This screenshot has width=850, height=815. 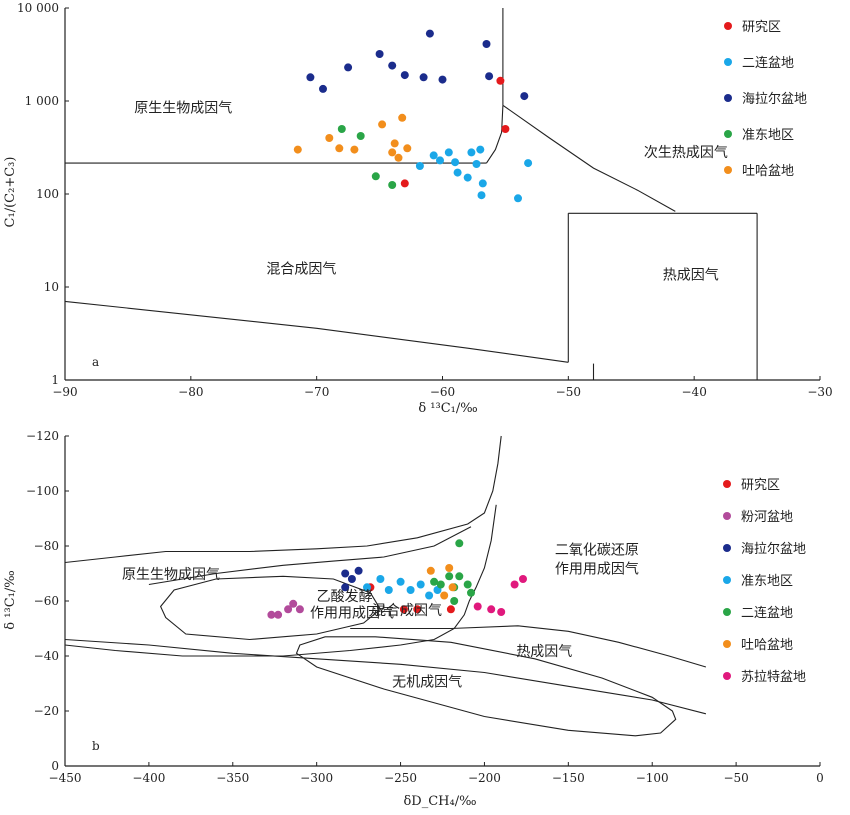 What do you see at coordinates (528, 646) in the screenshot?
I see `boundary-thermal-upper` at bounding box center [528, 646].